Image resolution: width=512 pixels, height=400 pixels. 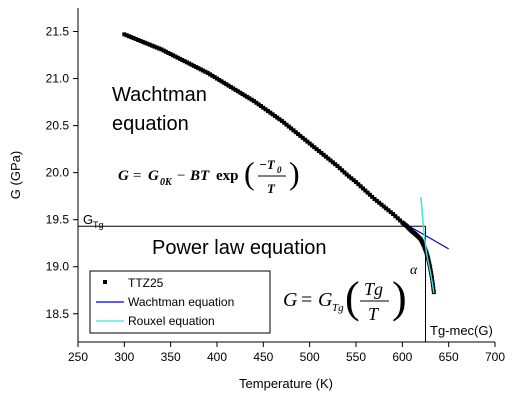 I want to click on svg-text: T, so click(x=374, y=314).